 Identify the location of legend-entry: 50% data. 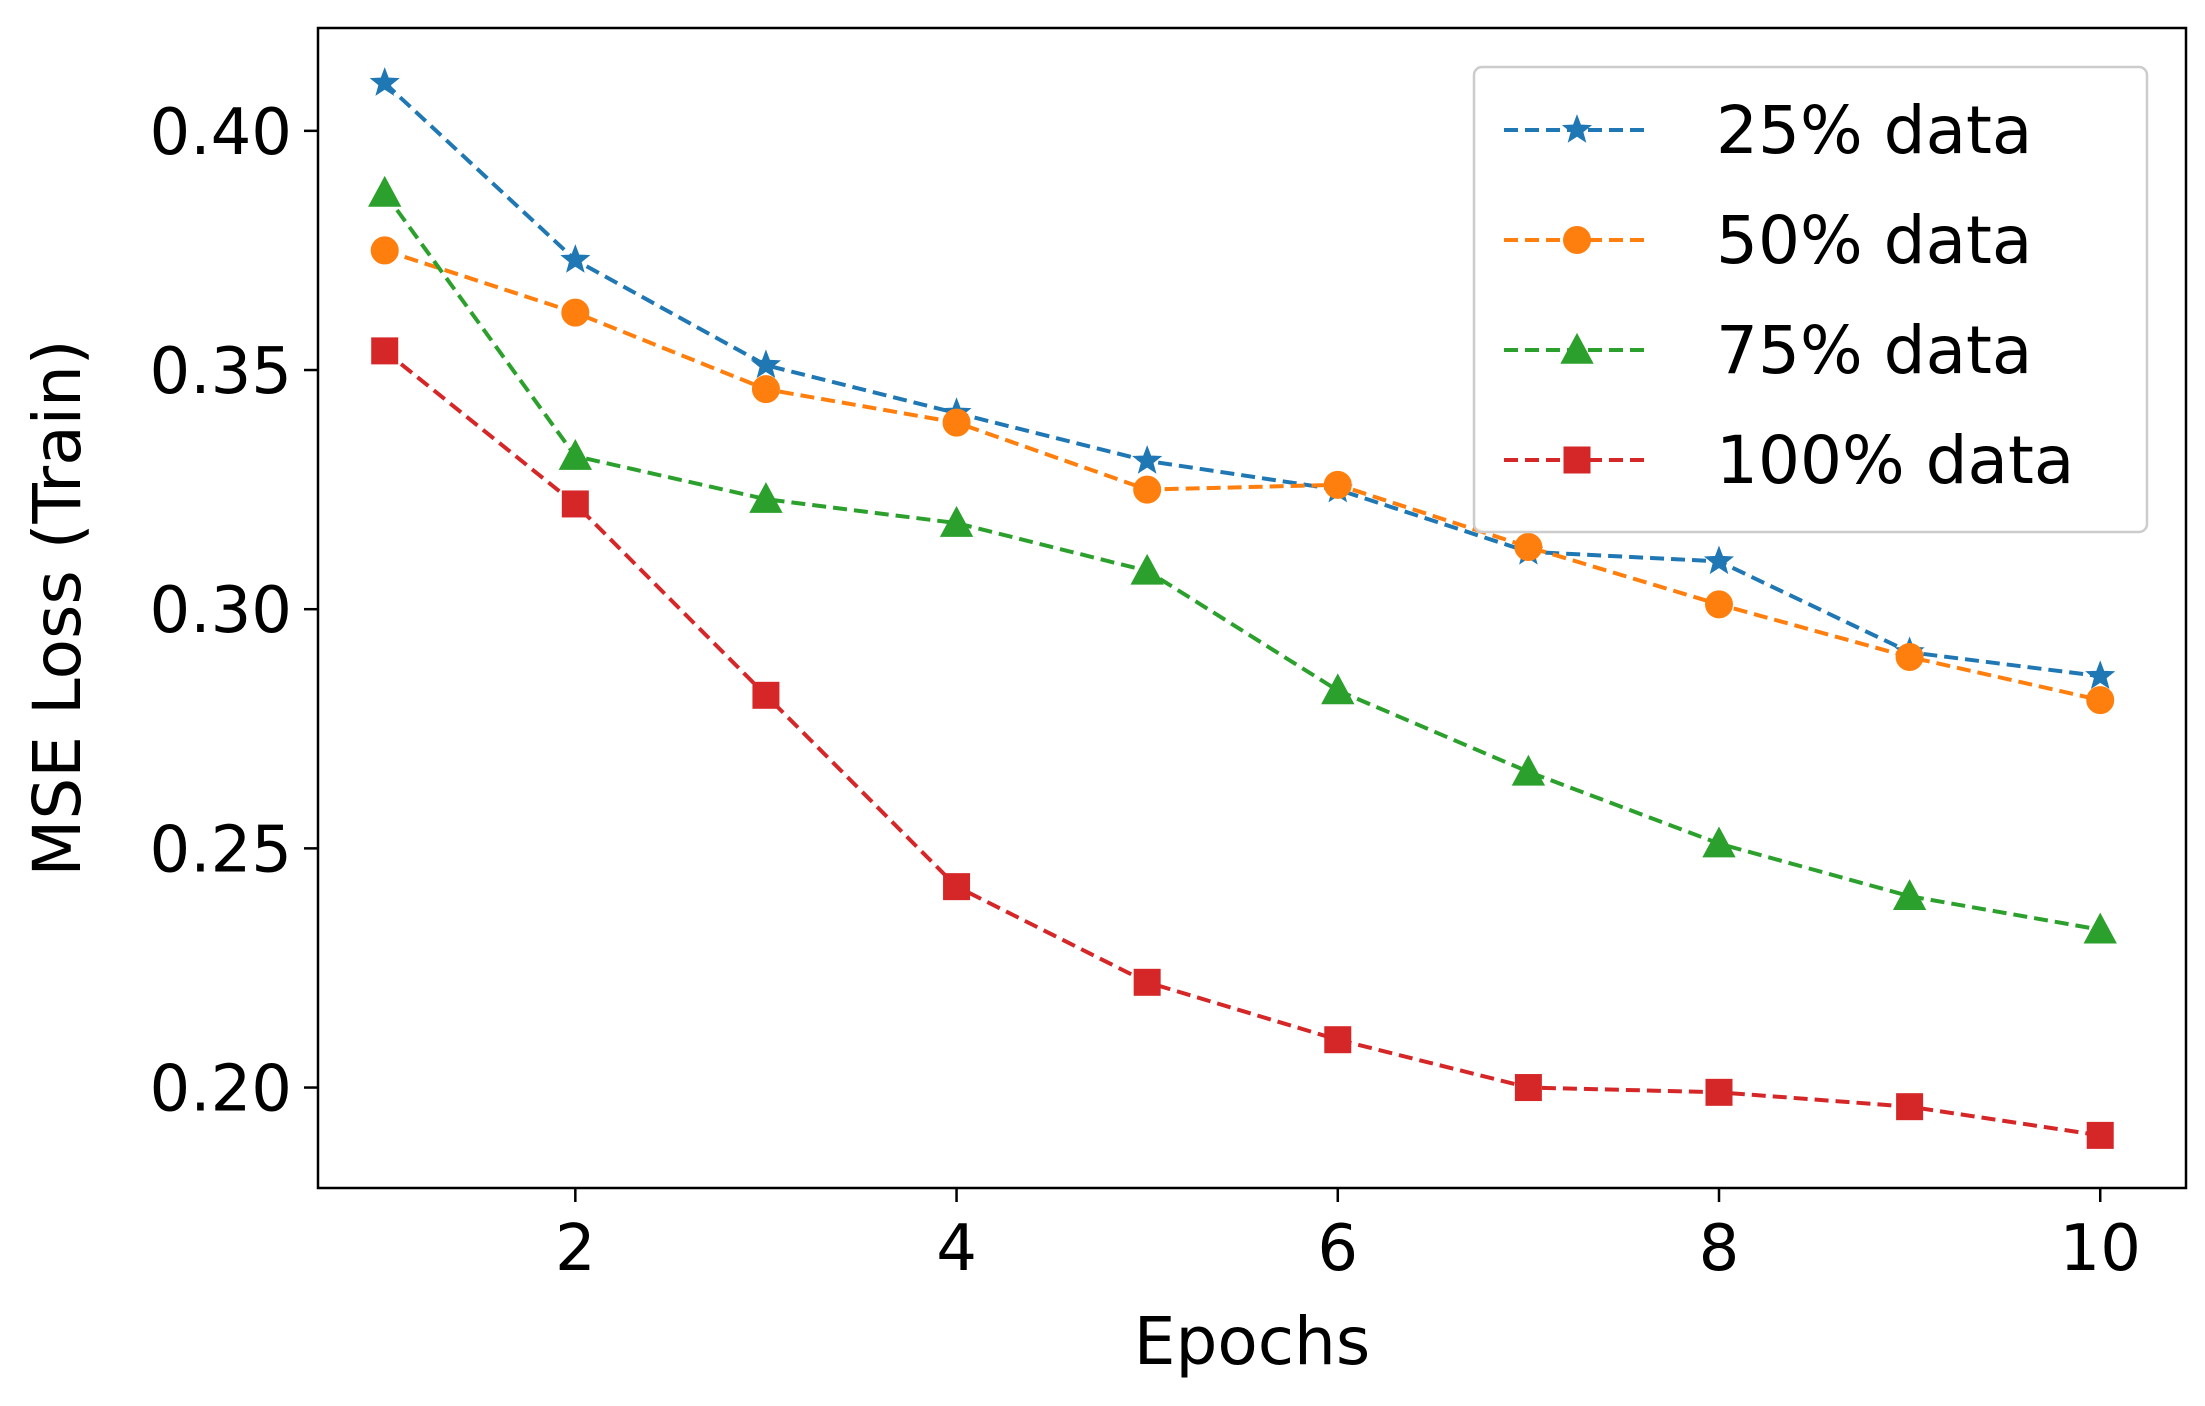
(1768, 240).